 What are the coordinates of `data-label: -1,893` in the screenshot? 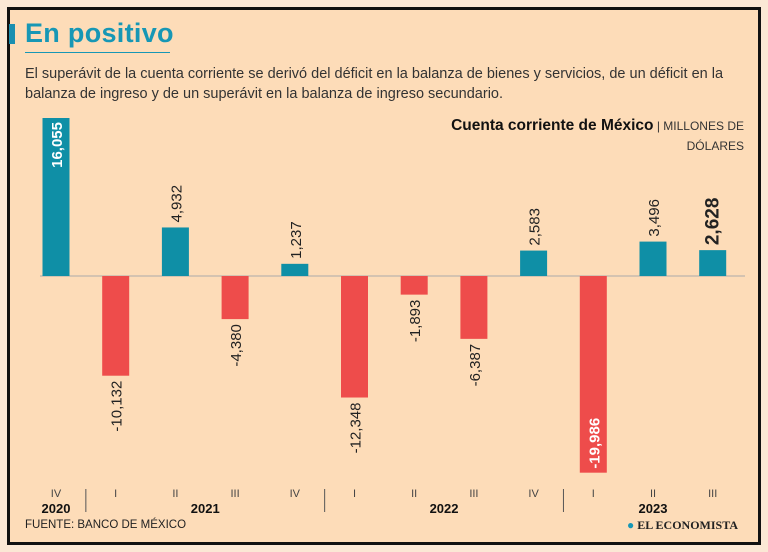 It's located at (415, 321).